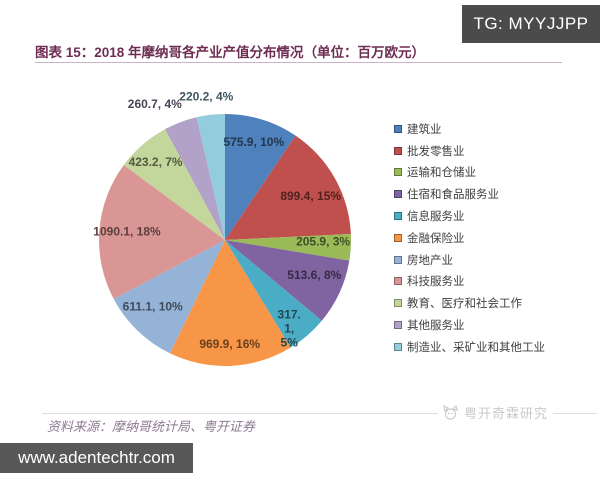 Image resolution: width=600 pixels, height=480 pixels. What do you see at coordinates (151, 426) in the screenshot?
I see `source-note: 资料来源：摩纳哥统计局、粤开证券` at bounding box center [151, 426].